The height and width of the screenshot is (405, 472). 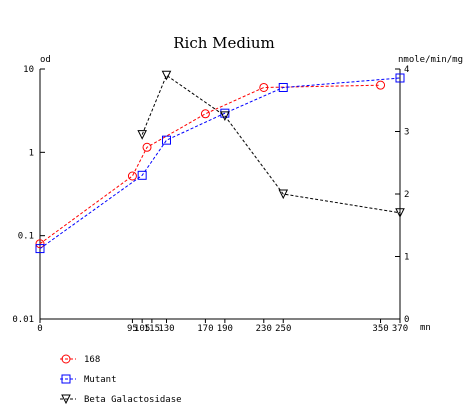 I want to click on x-tick-label-3: 115, so click(x=152, y=329).